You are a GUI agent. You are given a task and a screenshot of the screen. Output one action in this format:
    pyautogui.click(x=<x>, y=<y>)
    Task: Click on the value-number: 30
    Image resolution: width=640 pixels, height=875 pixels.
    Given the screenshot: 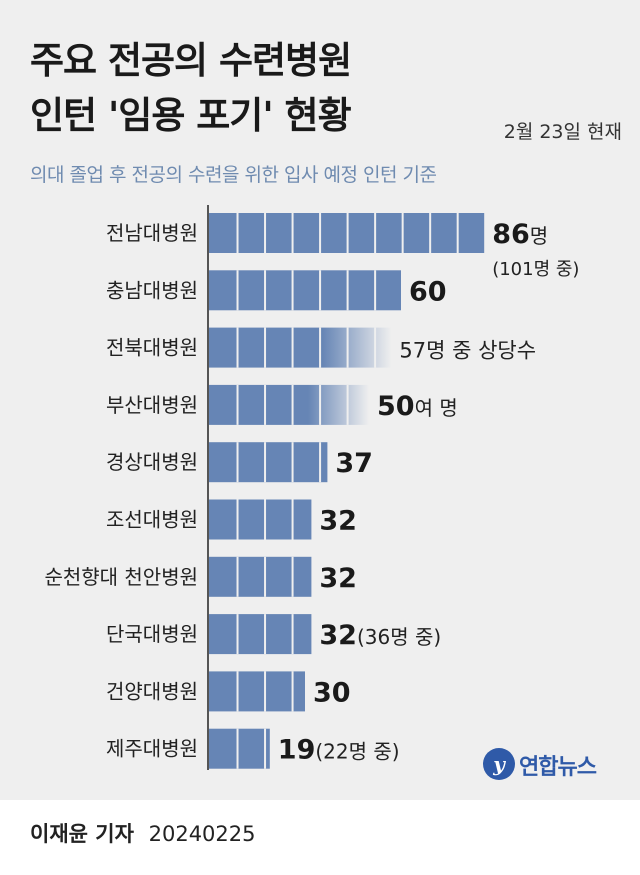 What is the action you would take?
    pyautogui.click(x=332, y=692)
    